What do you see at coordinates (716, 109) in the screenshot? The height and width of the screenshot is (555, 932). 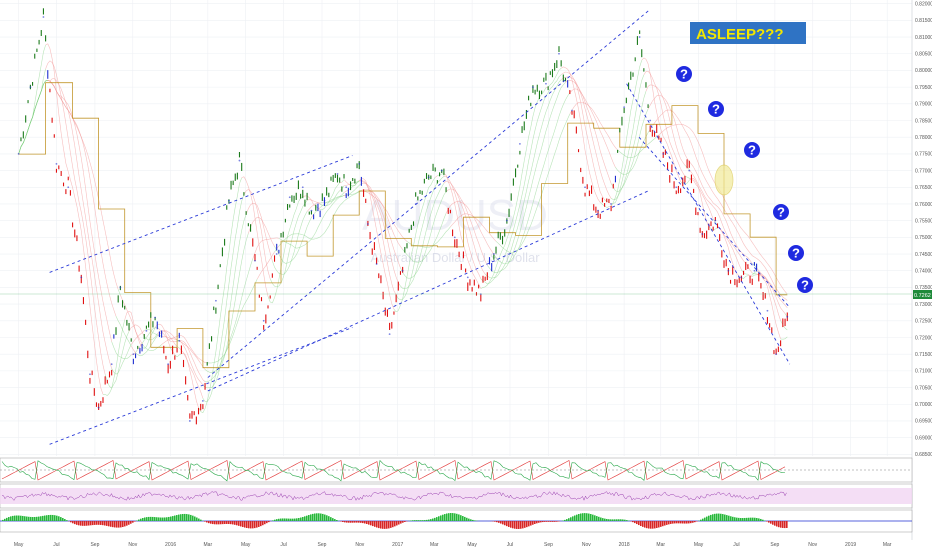 I see `question-mark-glyph: ?` at bounding box center [716, 109].